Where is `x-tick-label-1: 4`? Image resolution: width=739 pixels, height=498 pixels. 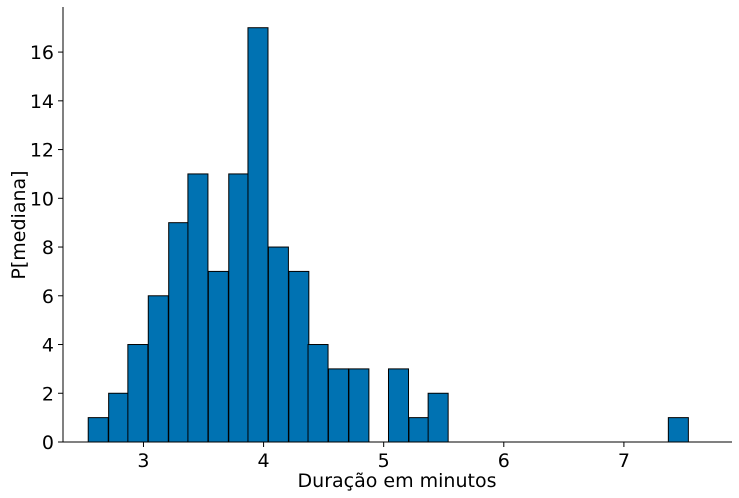
x-tick-label-1: 4 is located at coordinates (264, 461).